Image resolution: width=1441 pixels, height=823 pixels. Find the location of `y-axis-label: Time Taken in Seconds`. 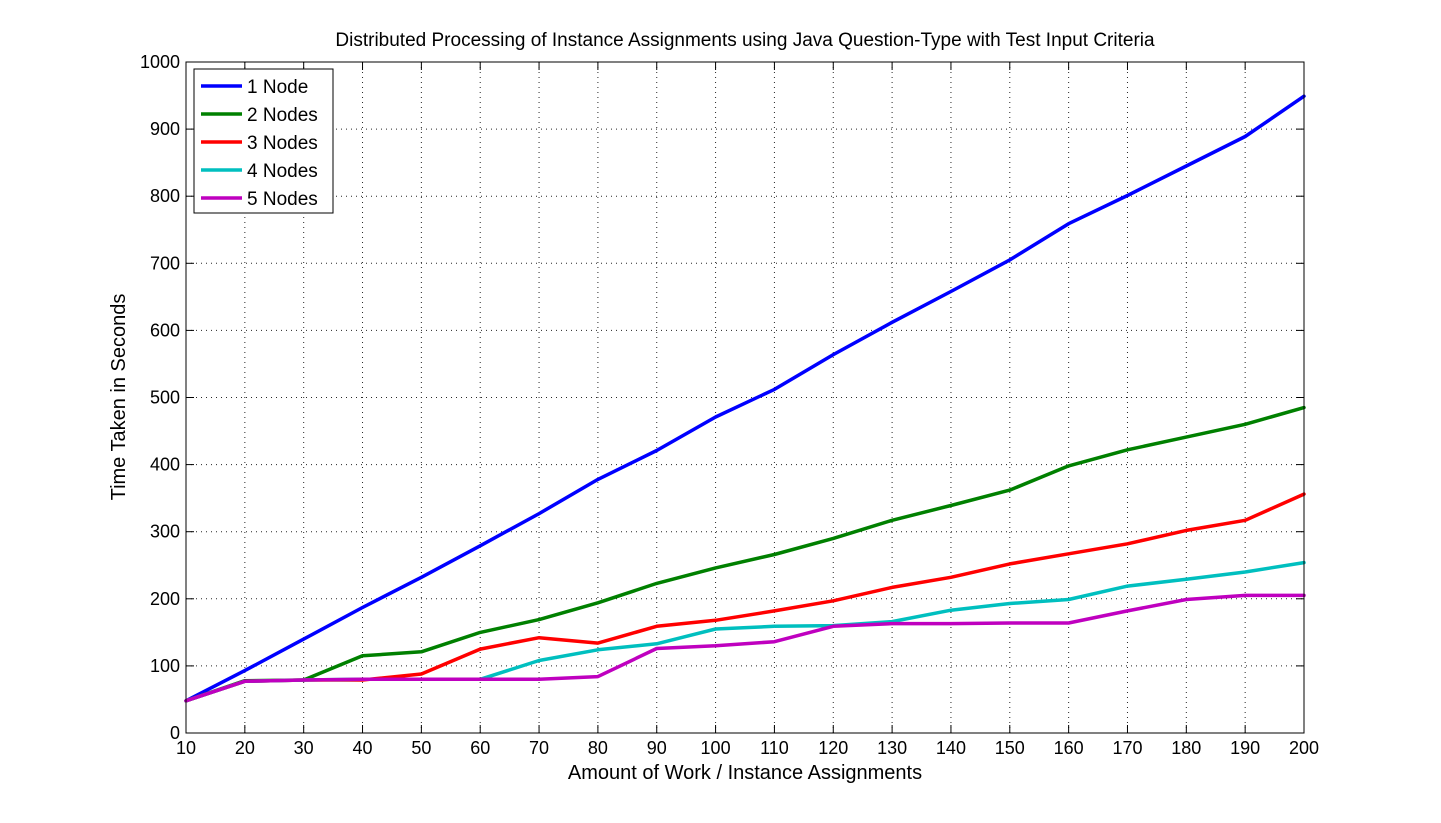

y-axis-label: Time Taken in Seconds is located at coordinates (119, 397).